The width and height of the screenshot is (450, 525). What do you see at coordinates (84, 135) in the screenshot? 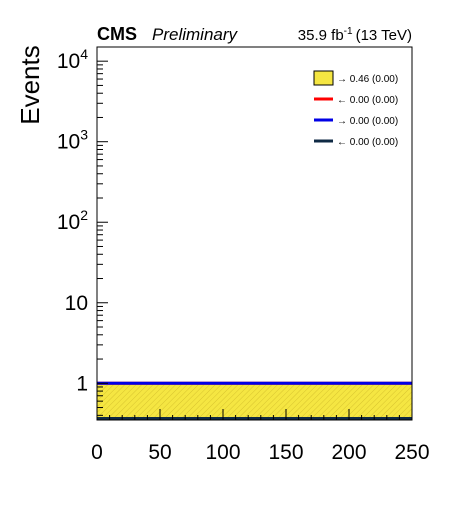
I see `y-tick-exponent: 3` at bounding box center [84, 135].